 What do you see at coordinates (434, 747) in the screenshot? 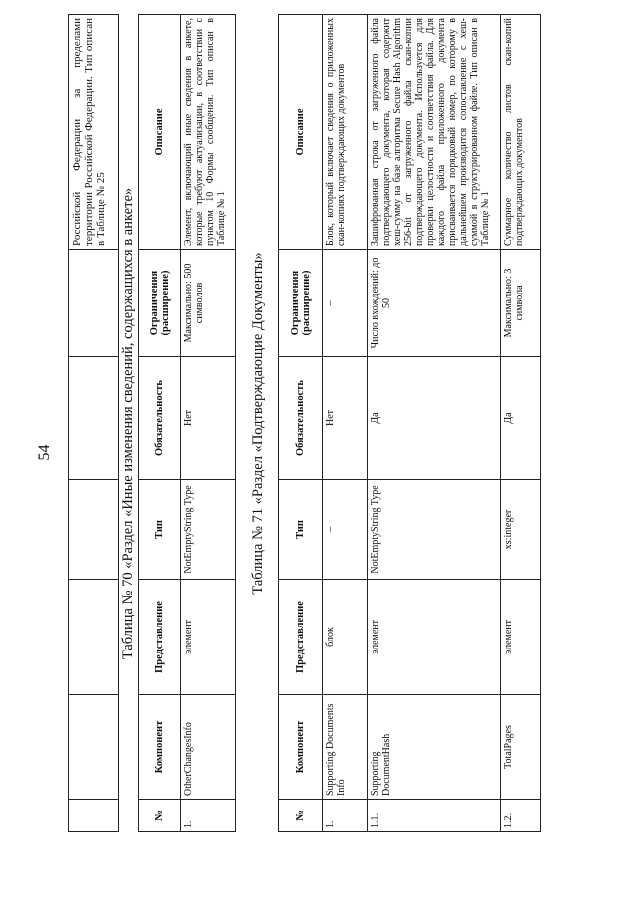
I see `row-component: Supporting DocumentHash` at bounding box center [434, 747].